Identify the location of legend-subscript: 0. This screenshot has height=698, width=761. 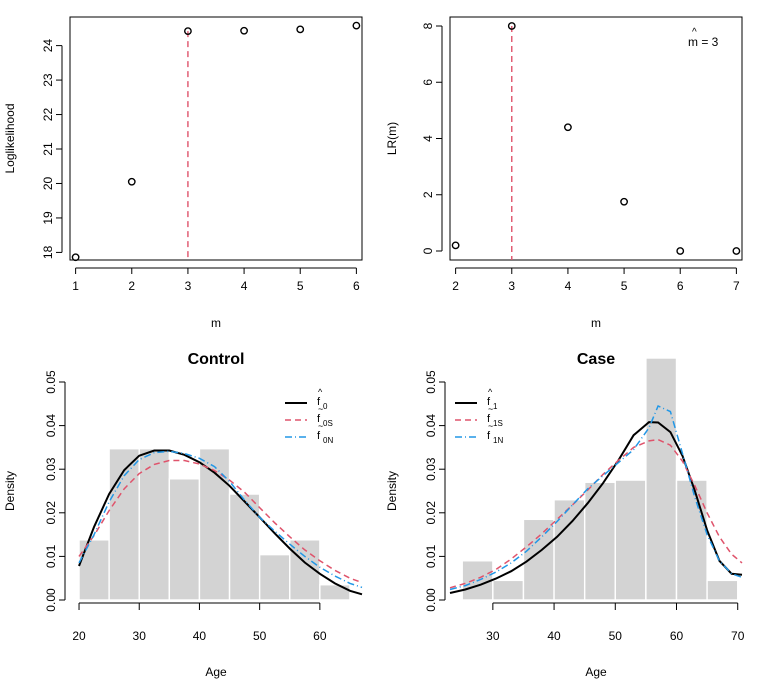
(325, 406).